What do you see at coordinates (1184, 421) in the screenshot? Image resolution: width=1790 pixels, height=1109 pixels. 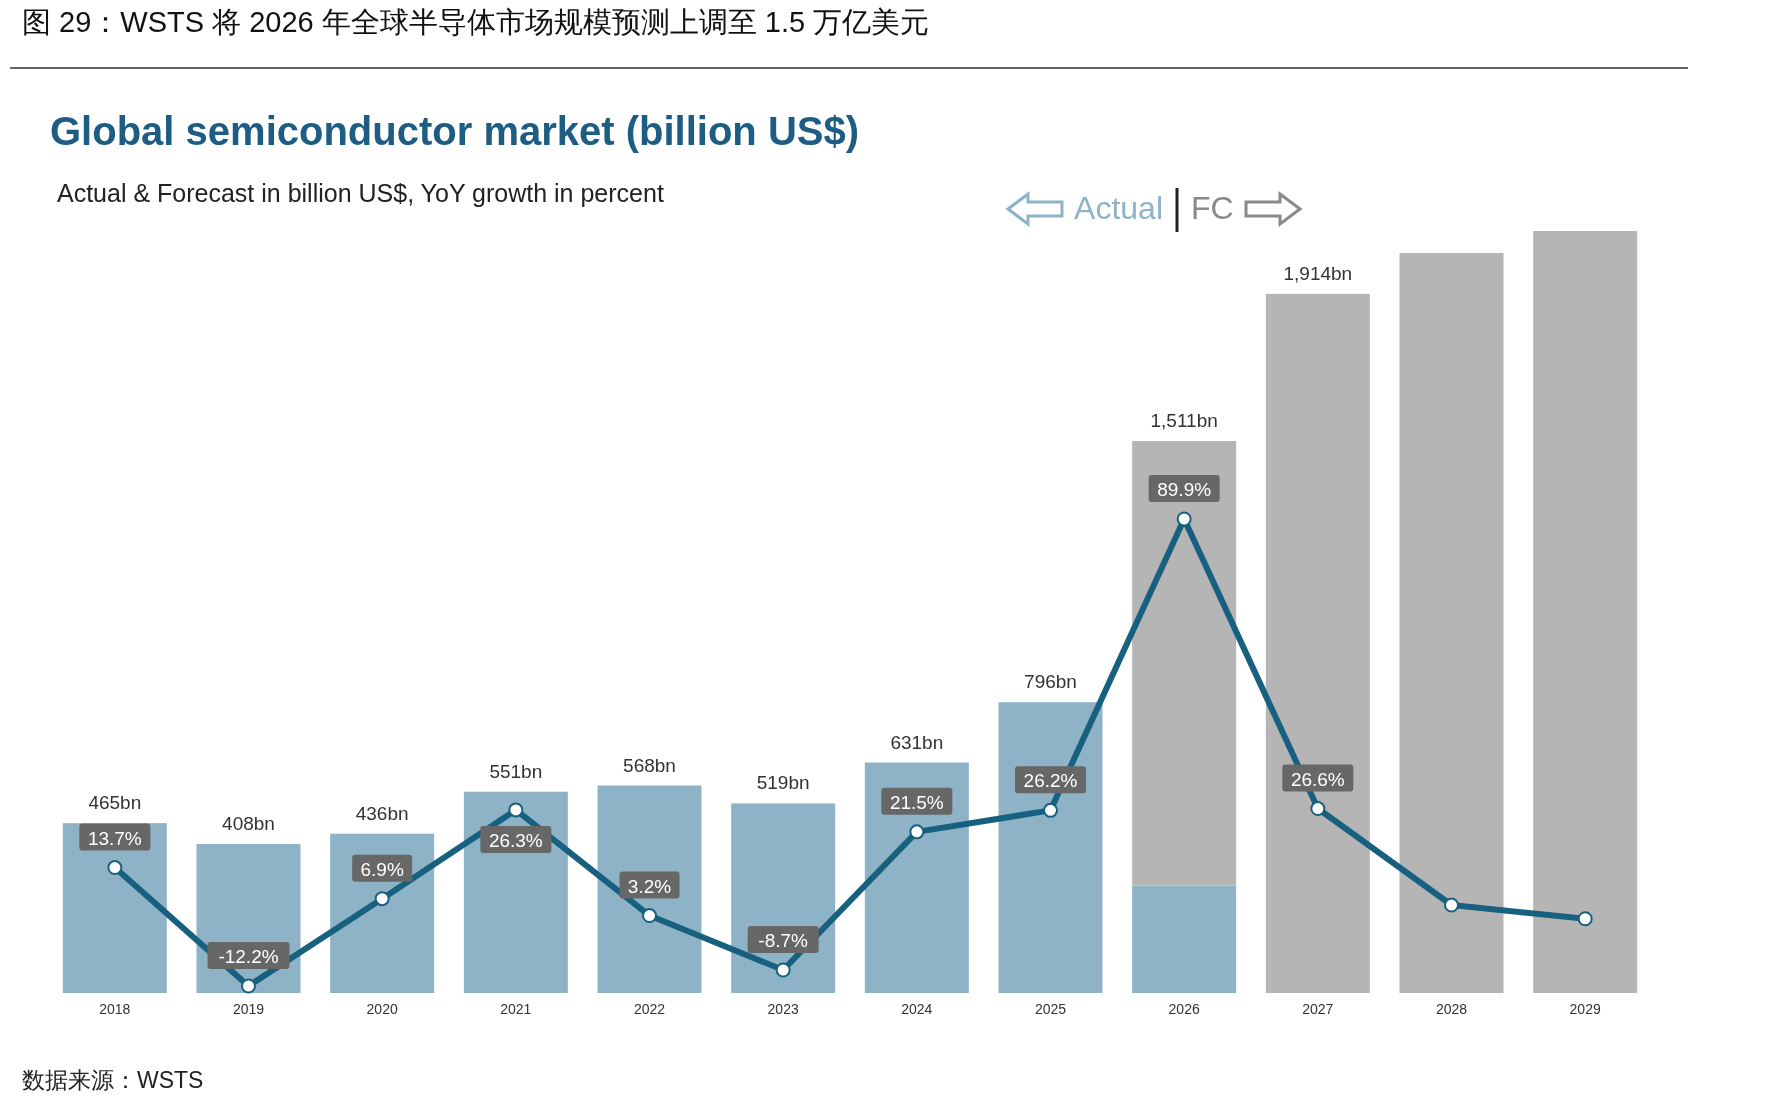 I see `total-label: 1,511bn` at bounding box center [1184, 421].